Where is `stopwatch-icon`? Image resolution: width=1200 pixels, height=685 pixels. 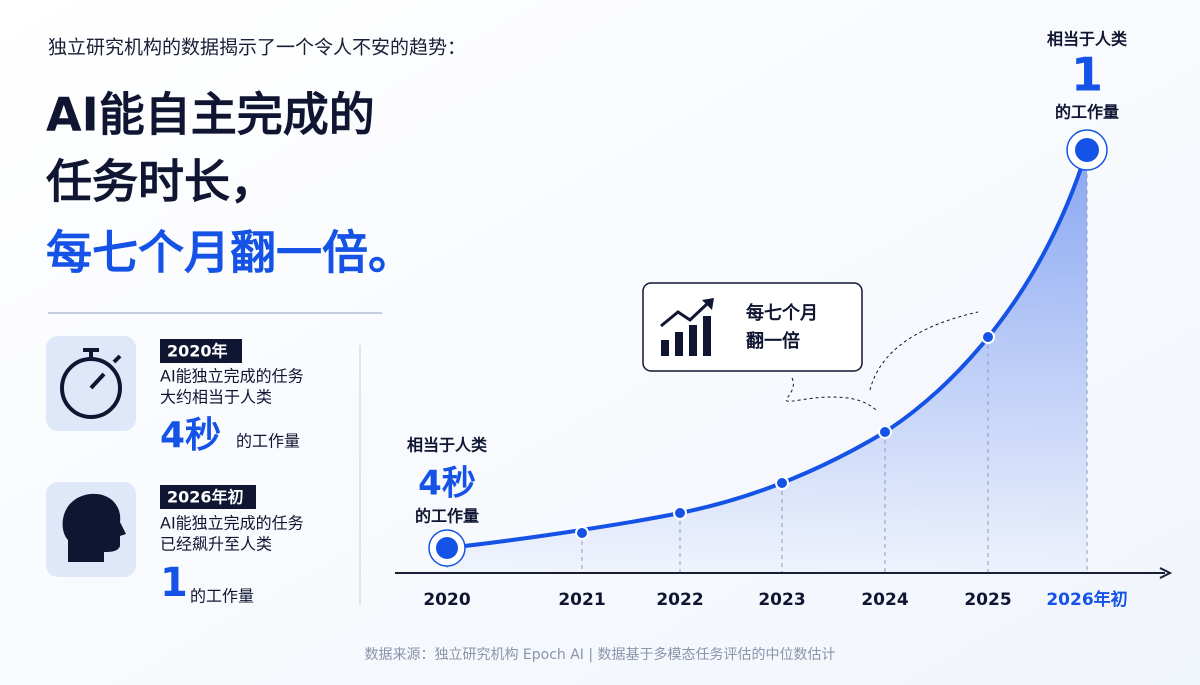 stopwatch-icon is located at coordinates (91, 383).